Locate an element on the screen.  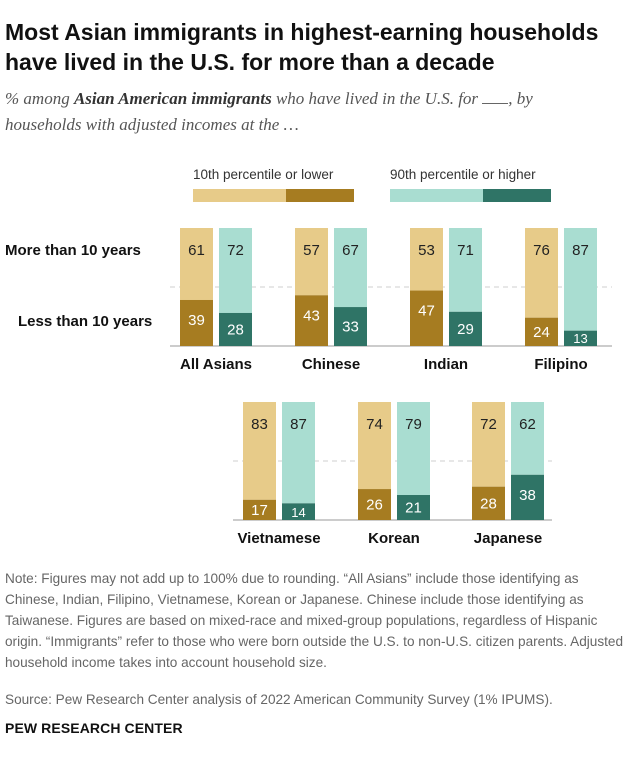
legend-swatch-10th-percentile-or-lower-less is located at coordinates (320, 195).